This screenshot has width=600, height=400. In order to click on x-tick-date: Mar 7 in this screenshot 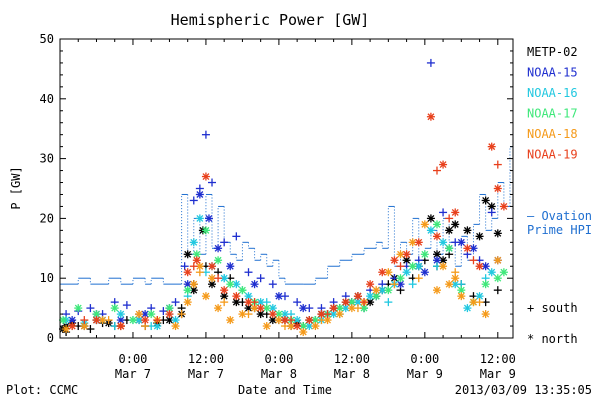, I will do `click(206, 374)`.